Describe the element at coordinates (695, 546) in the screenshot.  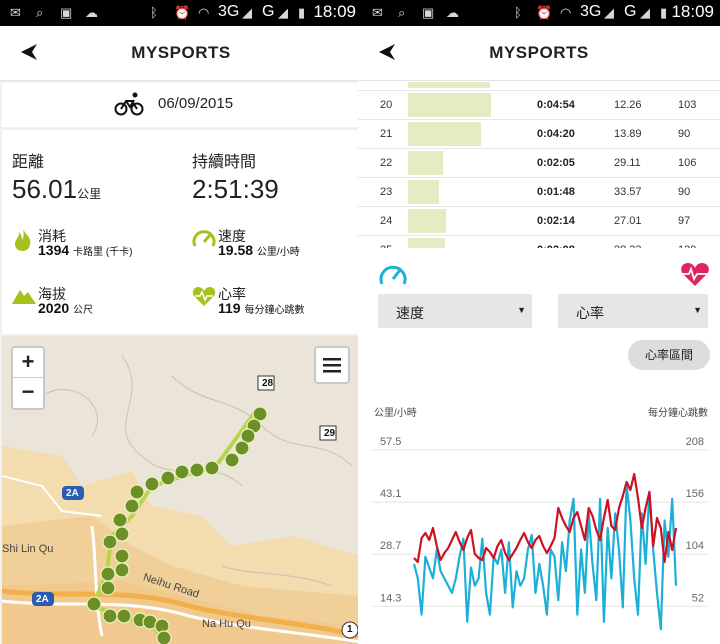
I see `y-right-tick: 104` at that location.